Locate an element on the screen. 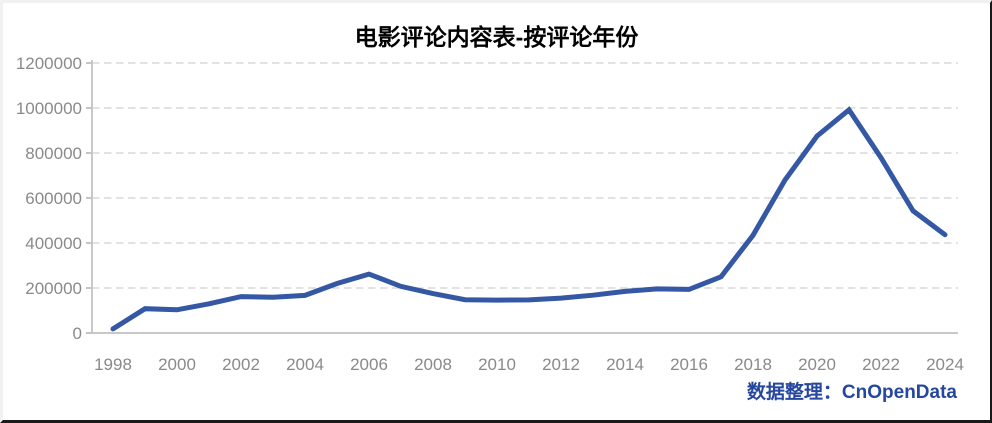  y-axis-label: 0 is located at coordinates (77, 333).